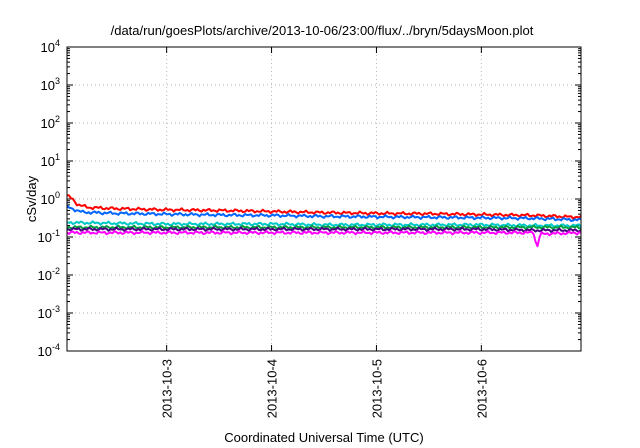  Describe the element at coordinates (49, 350) in the screenshot. I see `y-tick-label: 10⁻⁴` at that location.